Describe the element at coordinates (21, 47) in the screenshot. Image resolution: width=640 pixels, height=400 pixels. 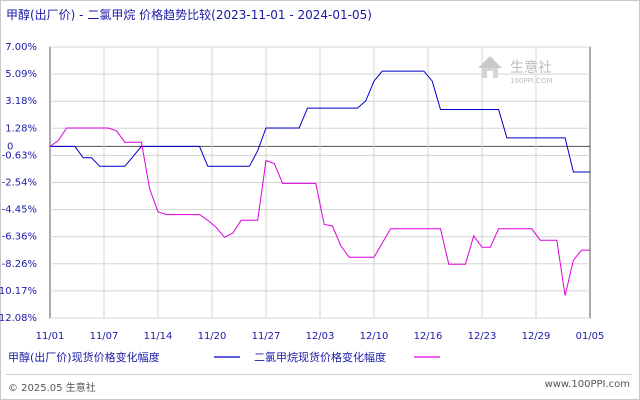
I see `y-tick-label: 7.00%` at that location.